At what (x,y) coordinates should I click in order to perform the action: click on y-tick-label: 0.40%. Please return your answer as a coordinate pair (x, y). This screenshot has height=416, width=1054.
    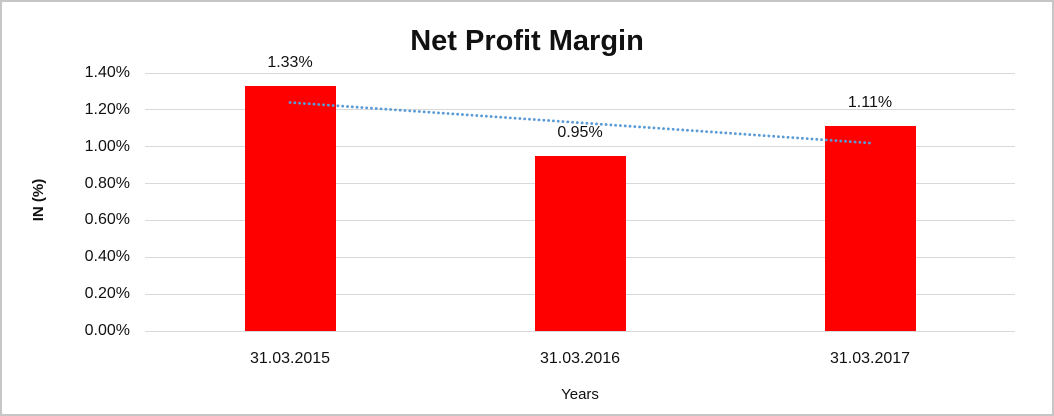
    Looking at the image, I should click on (107, 257).